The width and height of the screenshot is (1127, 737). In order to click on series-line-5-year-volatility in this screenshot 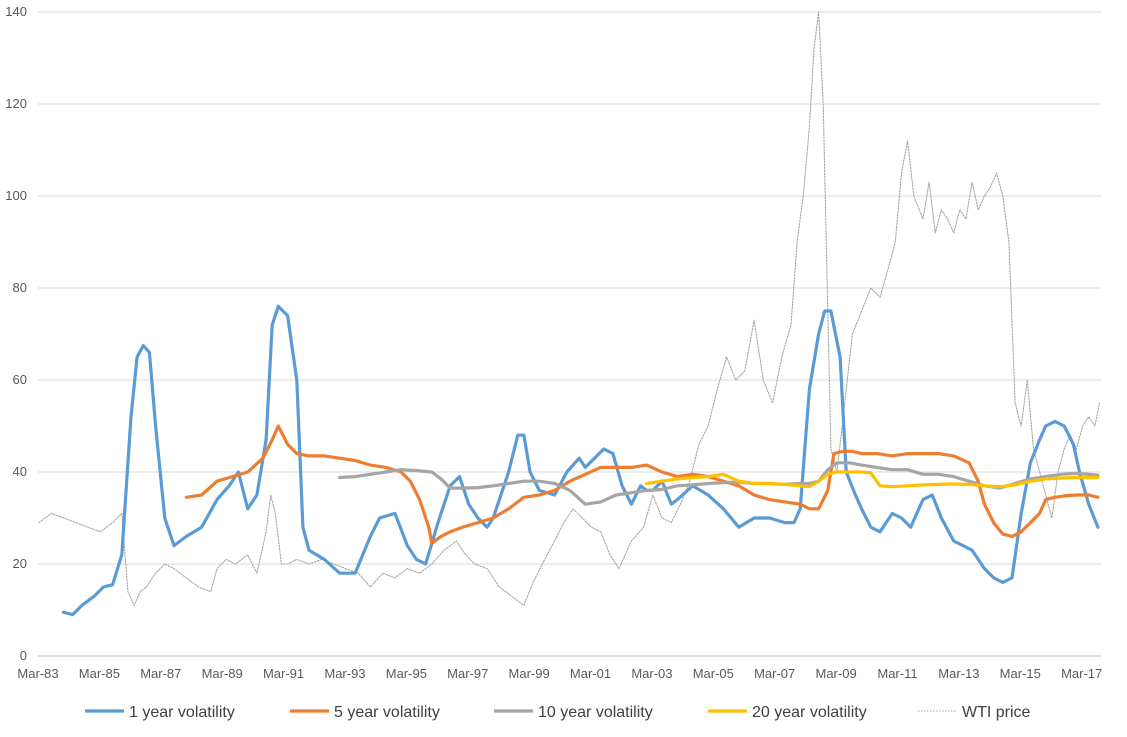, I will do `click(642, 484)`.